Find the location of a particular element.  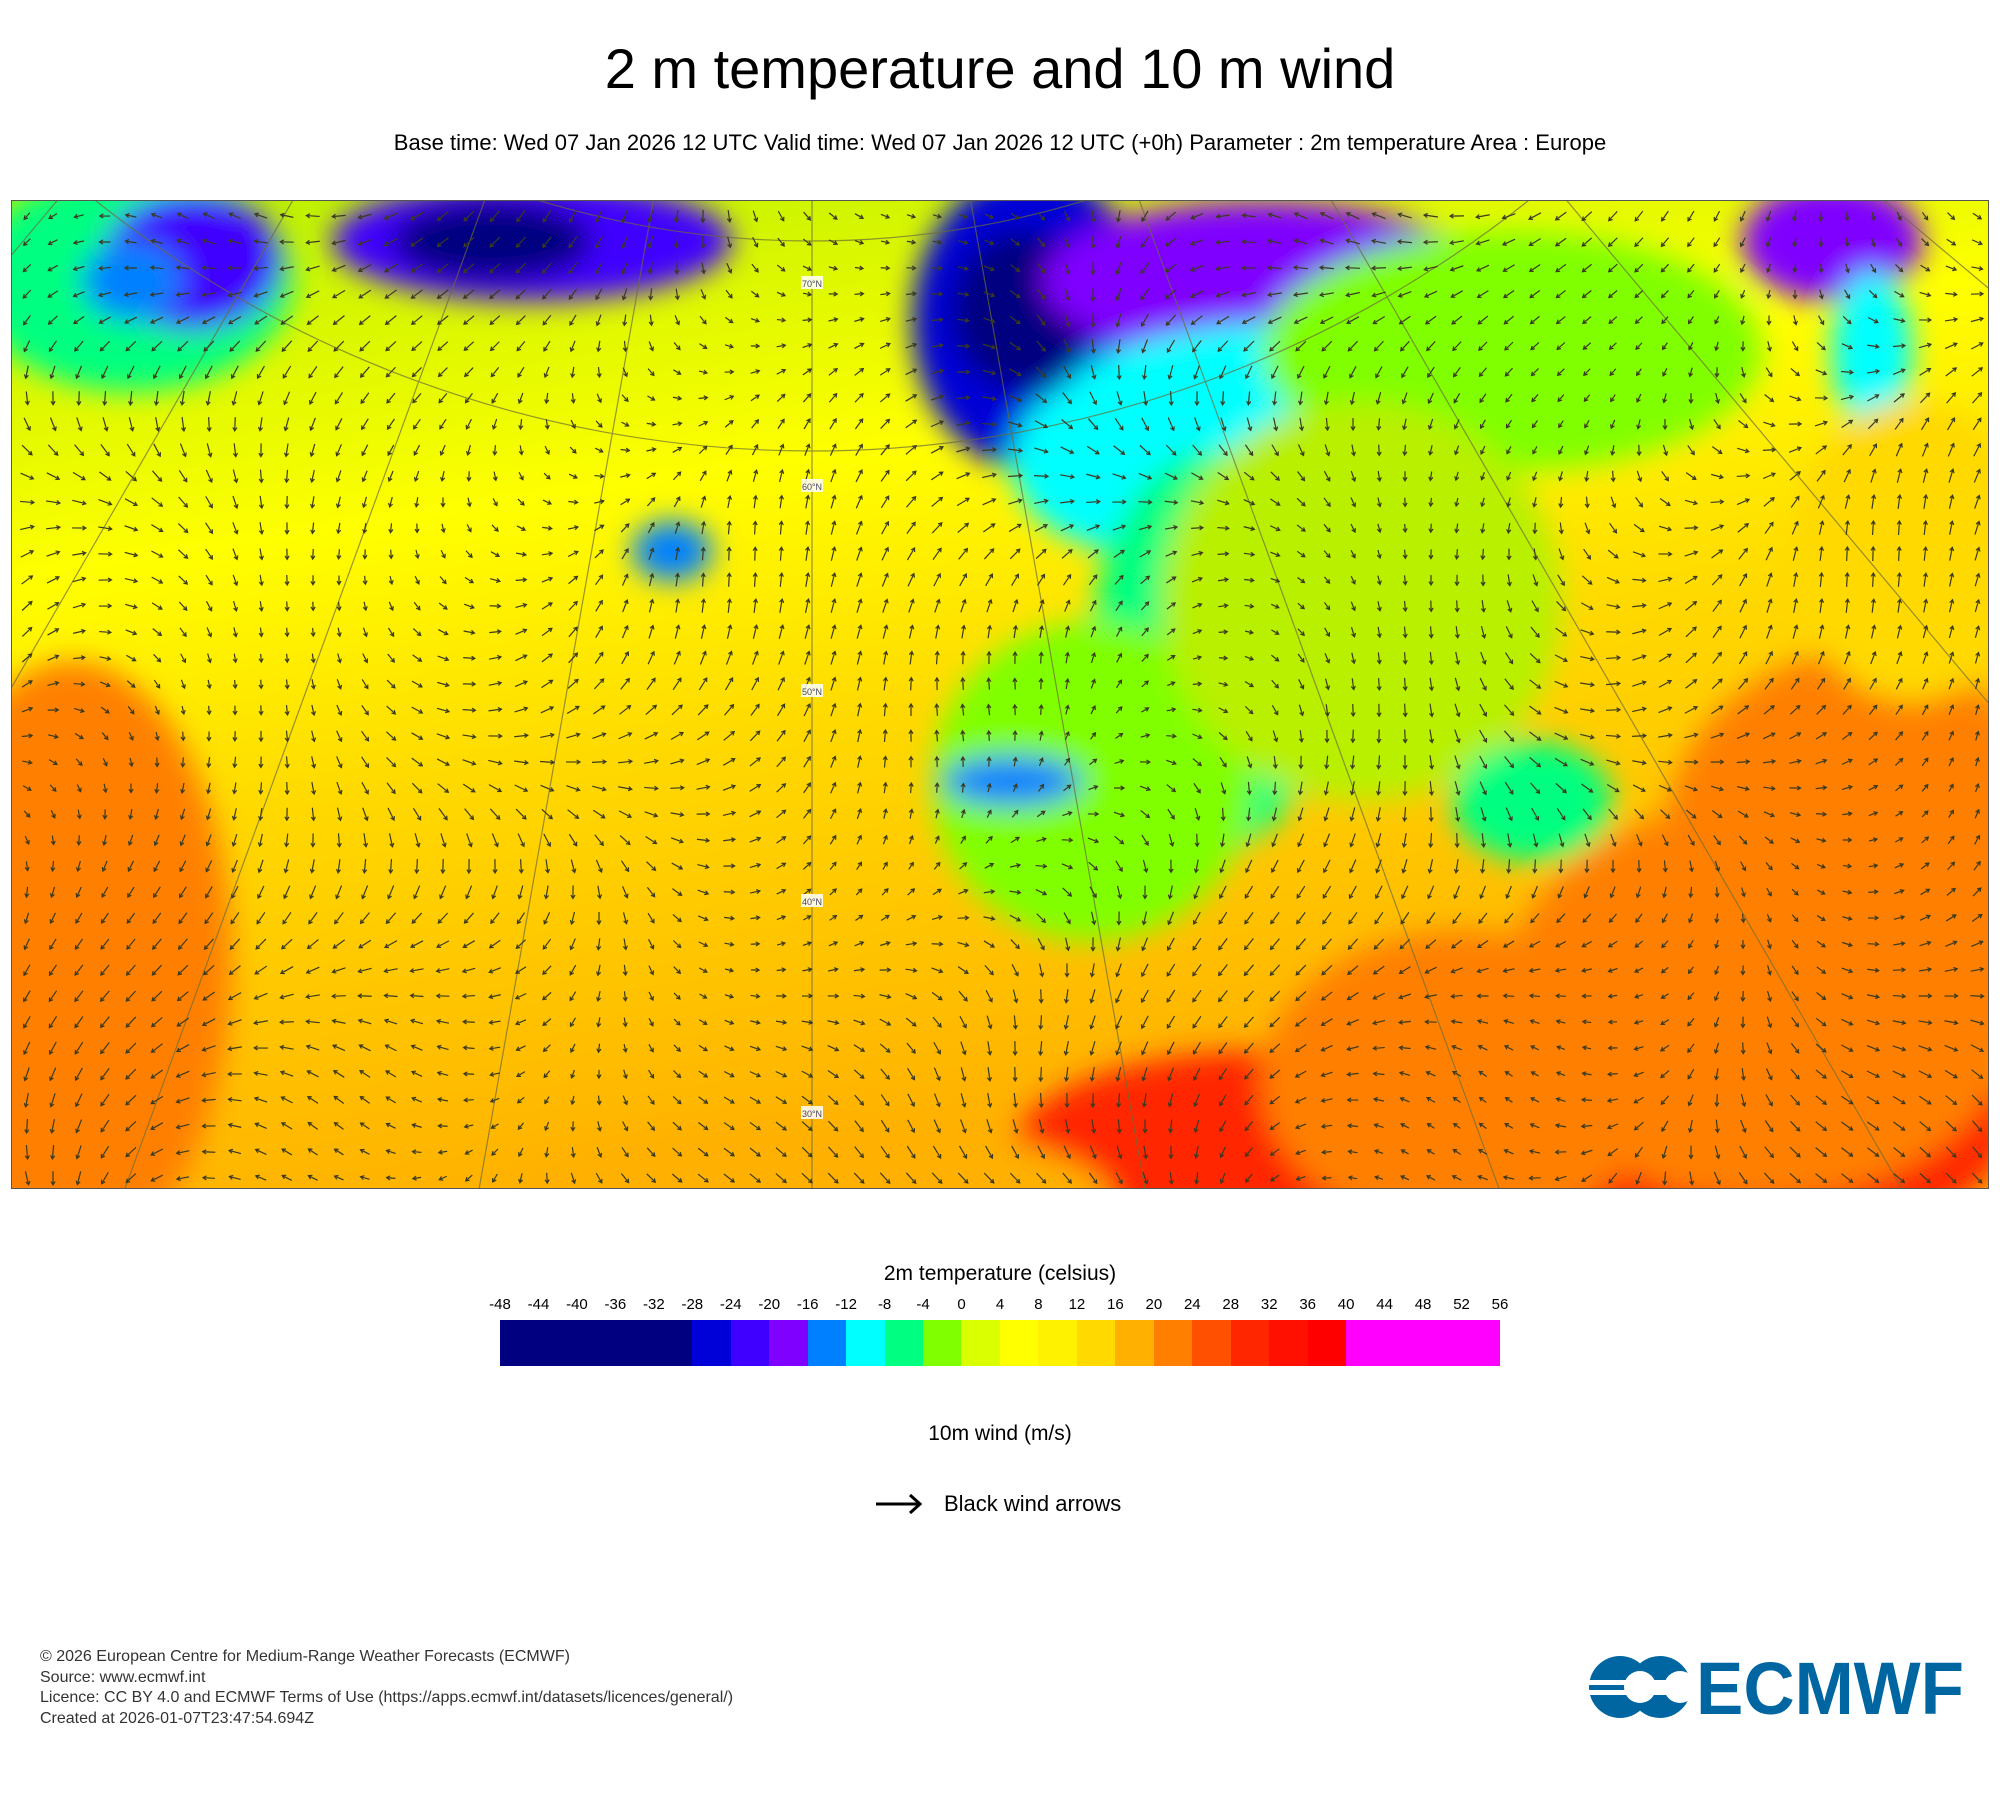

wind-legend-title: 10m wind (m/s) is located at coordinates (1000, 1433).